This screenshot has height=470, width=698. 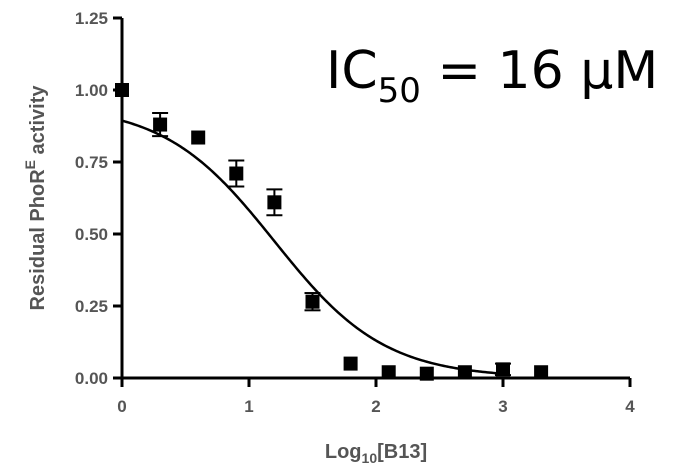 What do you see at coordinates (91, 162) in the screenshot?
I see `y-tick-label: 0.75` at bounding box center [91, 162].